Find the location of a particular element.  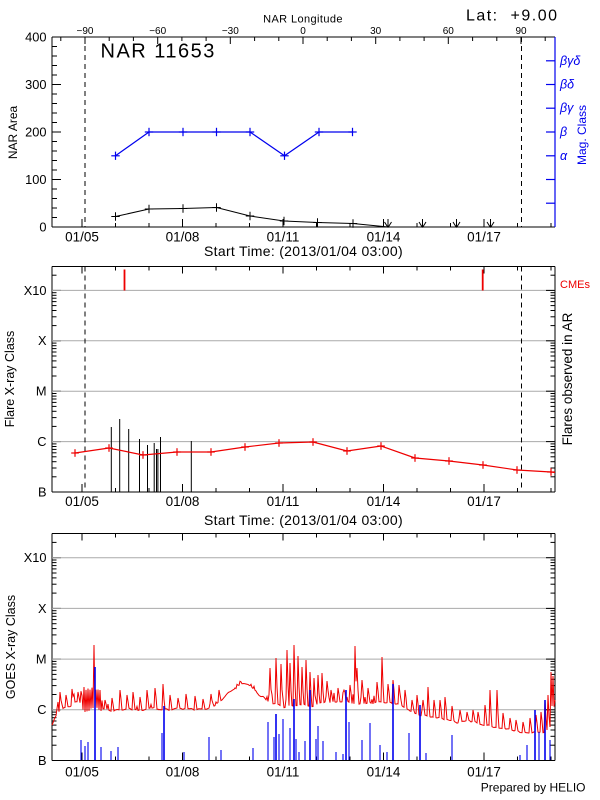

svg-text: 30 is located at coordinates (376, 31).